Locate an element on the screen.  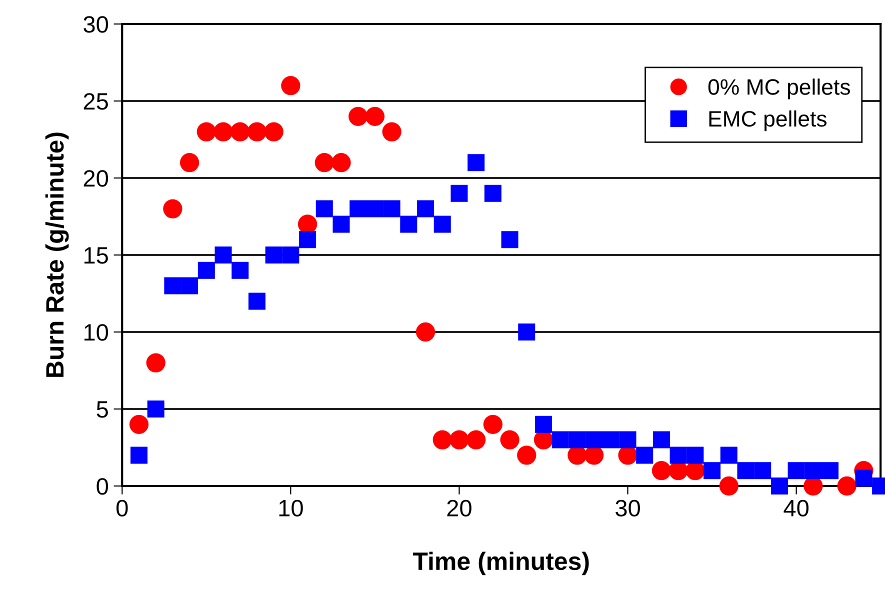
legend-label: 0% MC pellets is located at coordinates (779, 89).